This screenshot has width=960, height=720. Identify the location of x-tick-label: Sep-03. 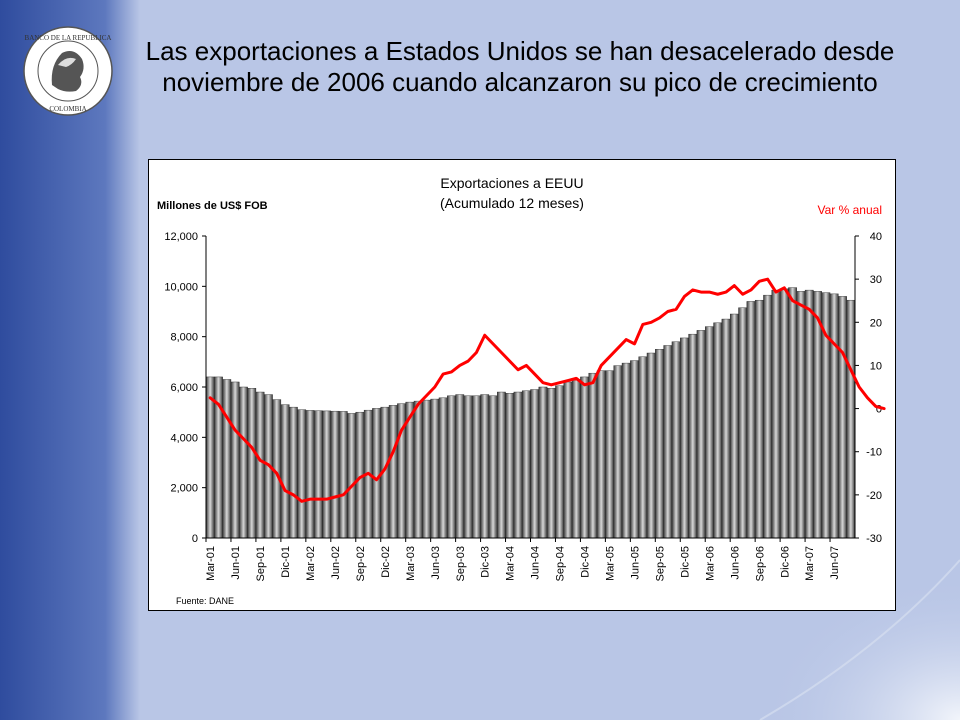
(461, 563).